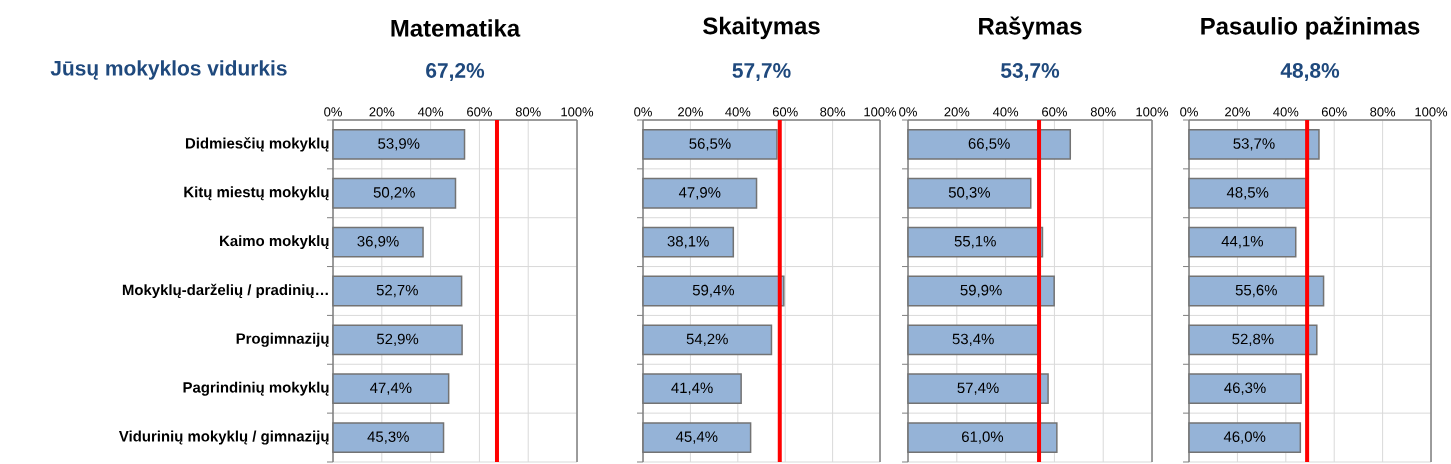  What do you see at coordinates (256, 193) in the screenshot?
I see `y-tick-label: Kitų miestų mokyklų` at bounding box center [256, 193].